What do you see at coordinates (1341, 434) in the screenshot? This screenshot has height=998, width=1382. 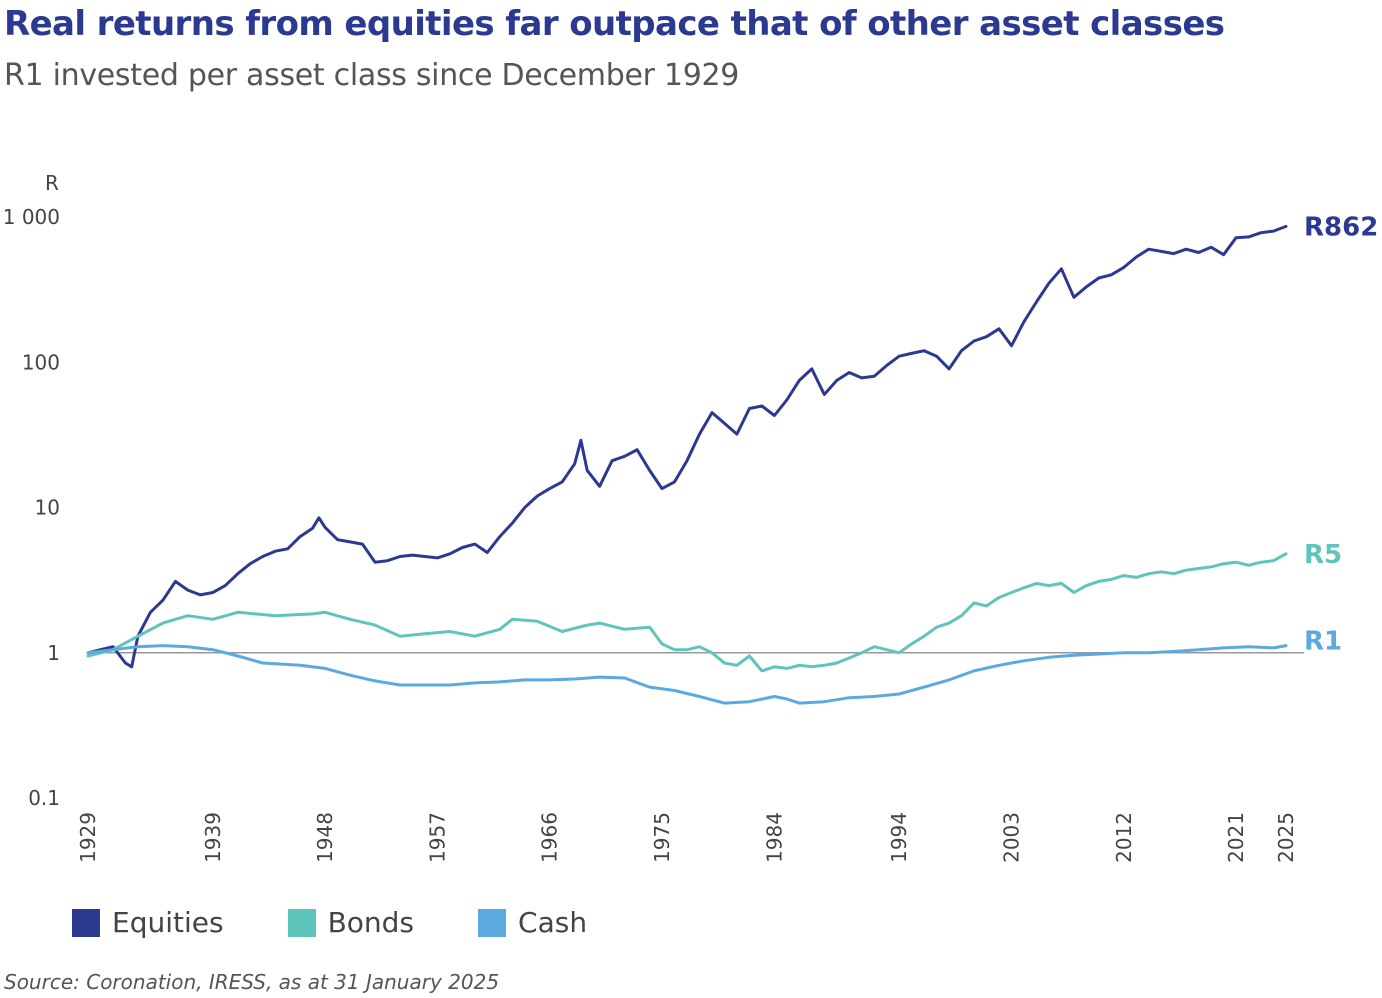 I see `label-layer: R862 R5 R1` at bounding box center [1341, 434].